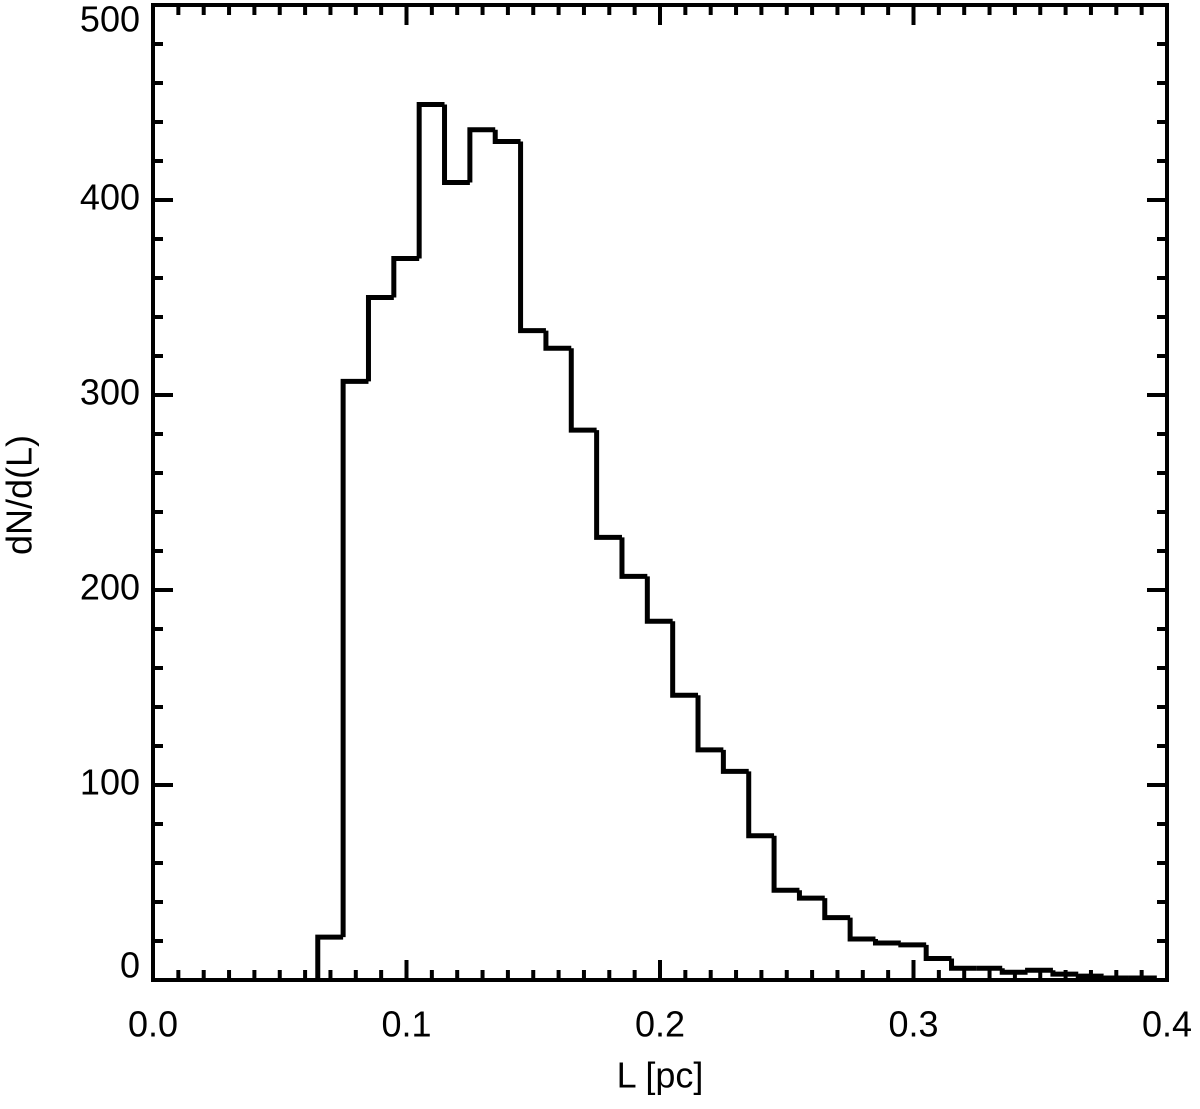  I want to click on x-tick-label: 0.0, so click(153, 1024).